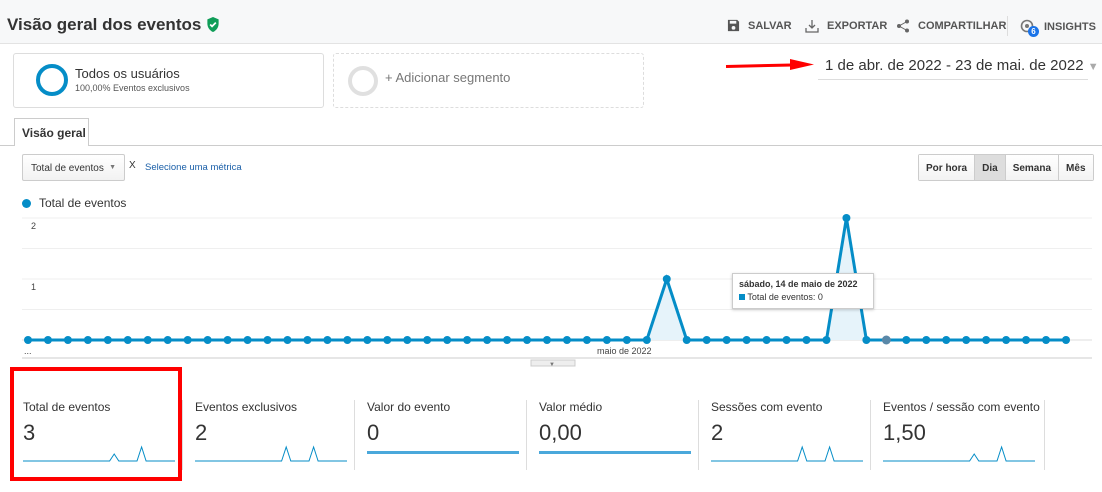  Describe the element at coordinates (33, 287) in the screenshot. I see `y-tick-label: 1` at that location.